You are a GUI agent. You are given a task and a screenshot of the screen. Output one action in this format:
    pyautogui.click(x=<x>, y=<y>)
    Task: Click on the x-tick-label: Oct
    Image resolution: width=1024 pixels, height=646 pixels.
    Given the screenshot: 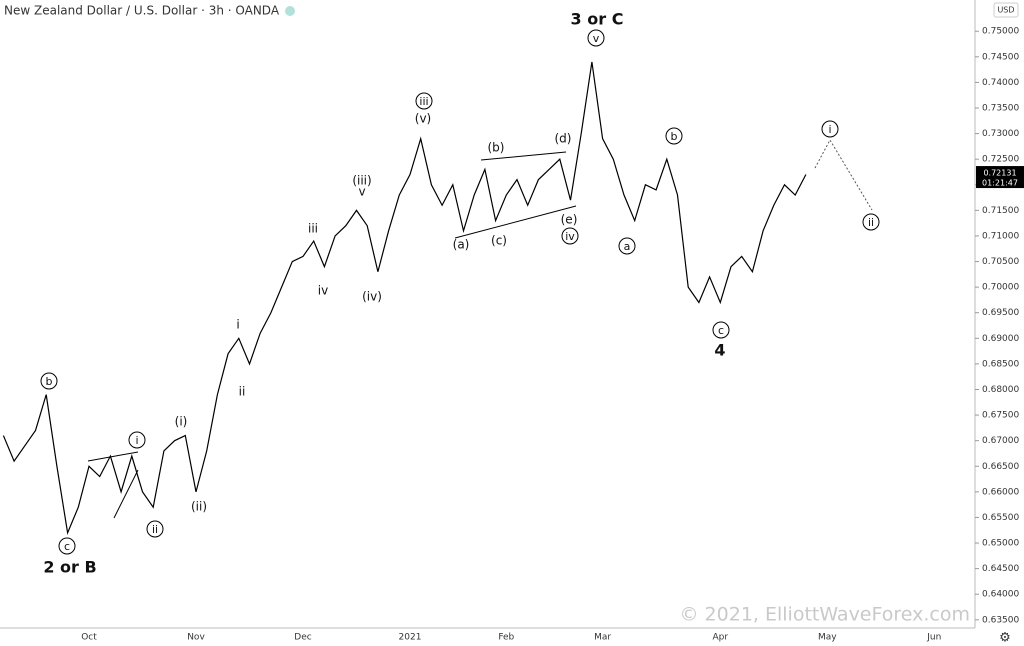 What is the action you would take?
    pyautogui.click(x=89, y=638)
    